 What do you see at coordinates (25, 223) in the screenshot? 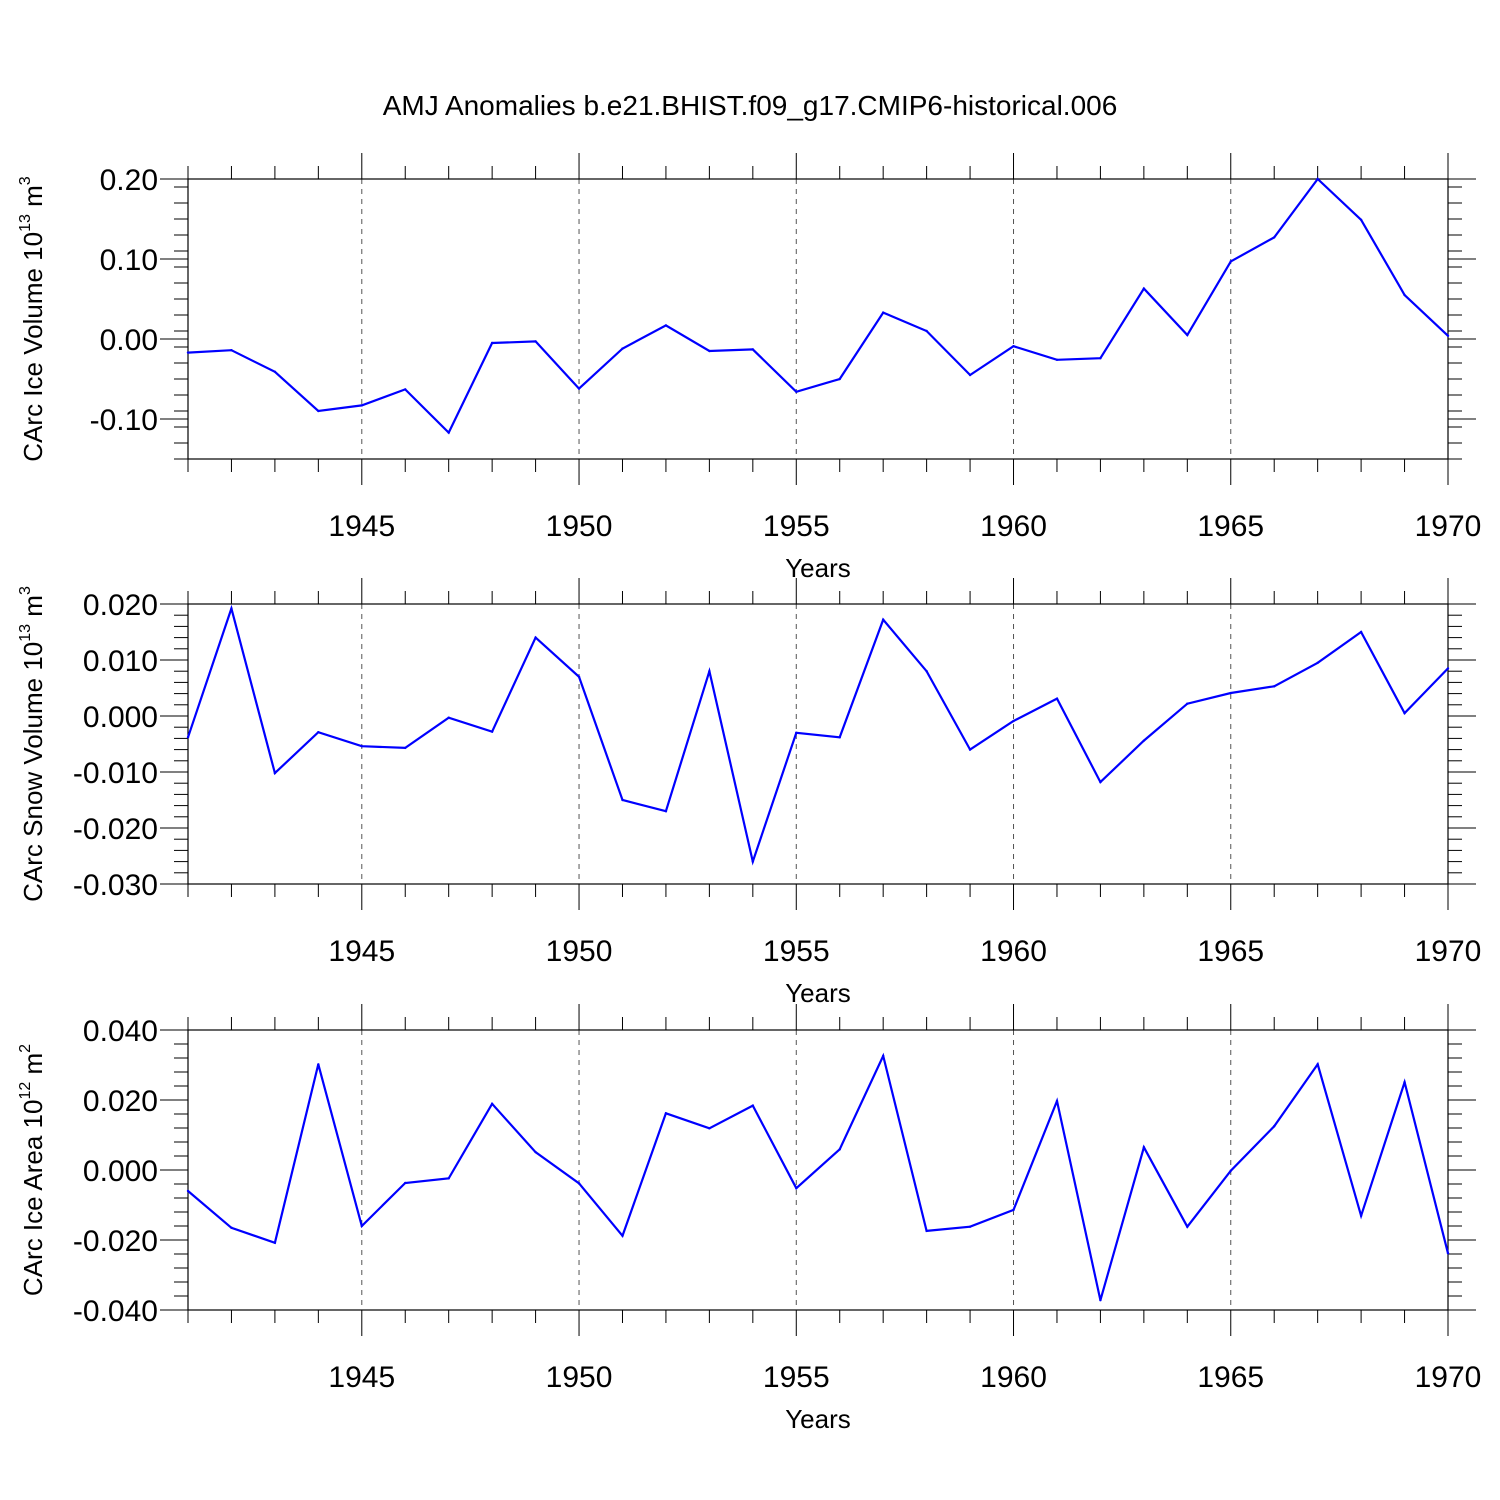
I see `y-axis-label-exp: 13` at bounding box center [25, 223].